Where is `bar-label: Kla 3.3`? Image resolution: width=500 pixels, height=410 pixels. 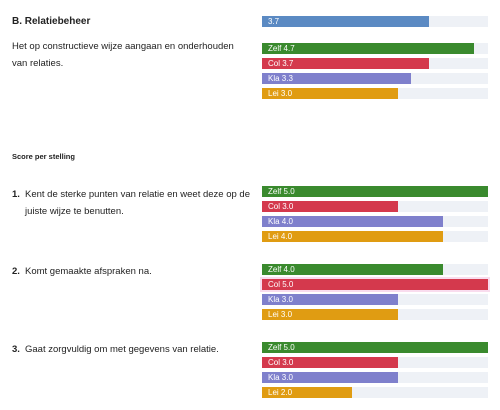 bar-label: Kla 3.3 is located at coordinates (280, 78).